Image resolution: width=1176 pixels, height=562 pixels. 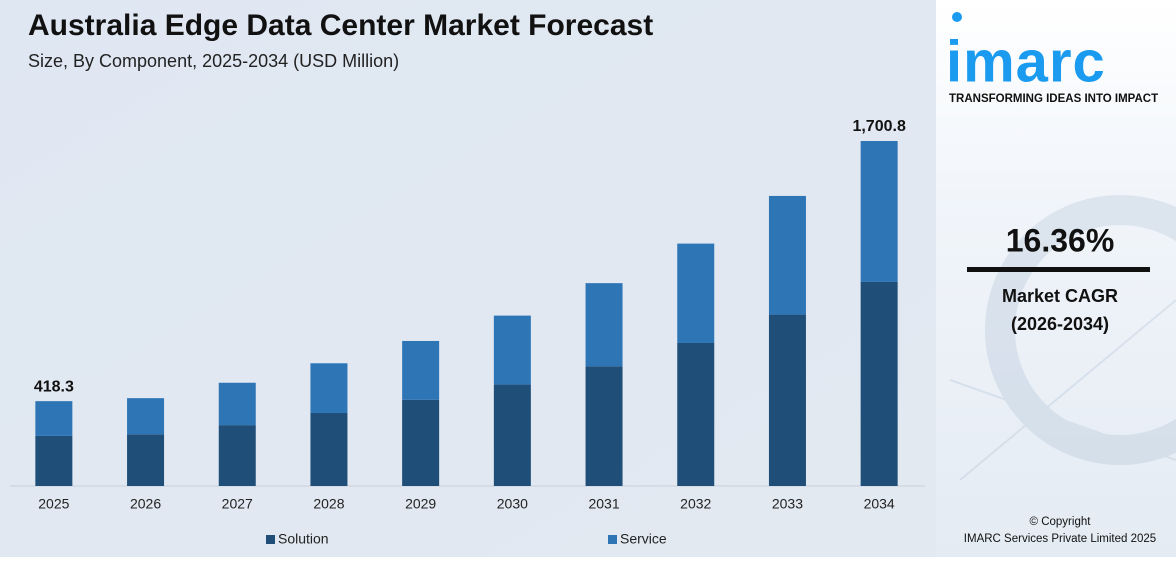 What do you see at coordinates (1026, 61) in the screenshot?
I see `logo: imarc` at bounding box center [1026, 61].